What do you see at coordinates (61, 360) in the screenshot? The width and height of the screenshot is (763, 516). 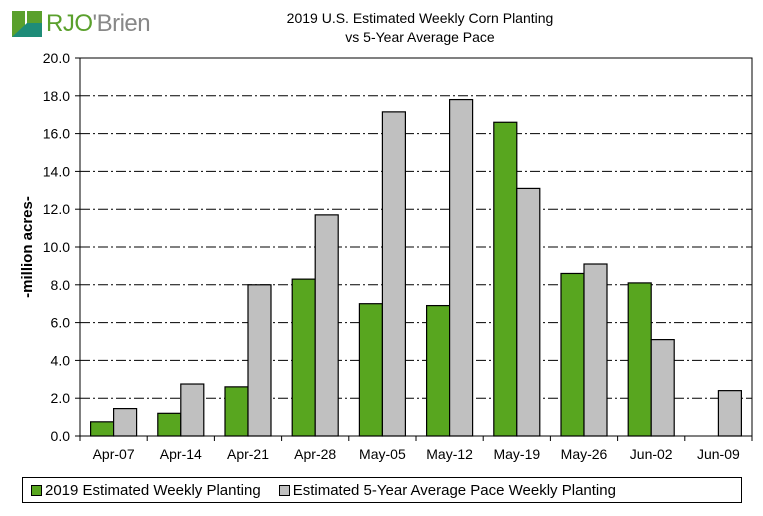 I see `y-tick-label: 4.0` at bounding box center [61, 360].